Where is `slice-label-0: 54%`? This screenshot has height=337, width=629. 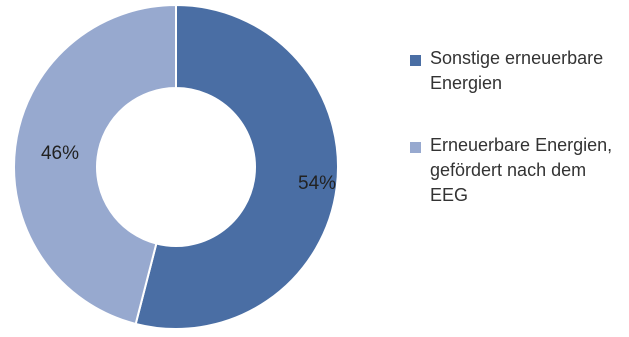 slice-label-0: 54% is located at coordinates (317, 183).